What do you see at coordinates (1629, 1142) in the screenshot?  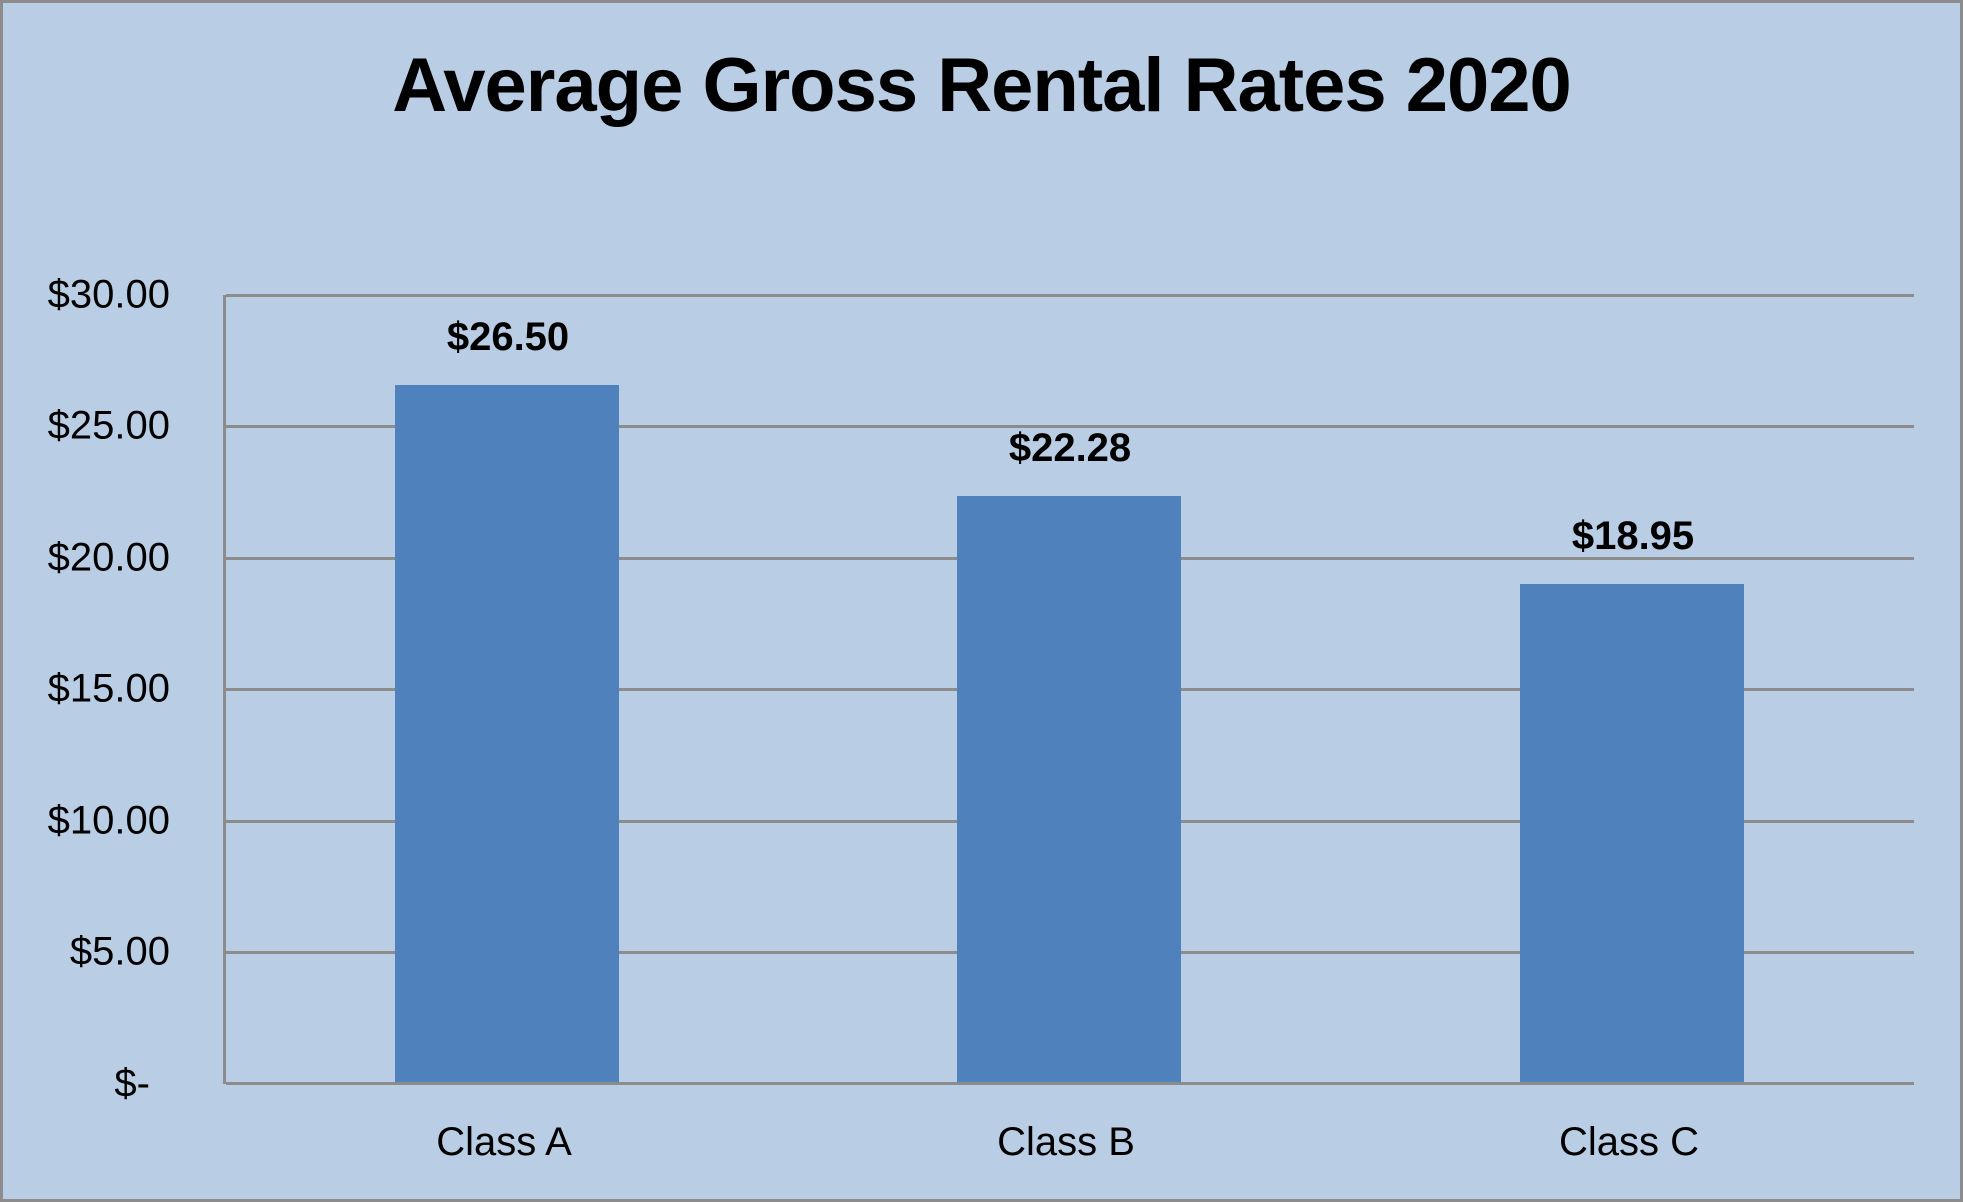 I see `x-category-label: Class C` at bounding box center [1629, 1142].